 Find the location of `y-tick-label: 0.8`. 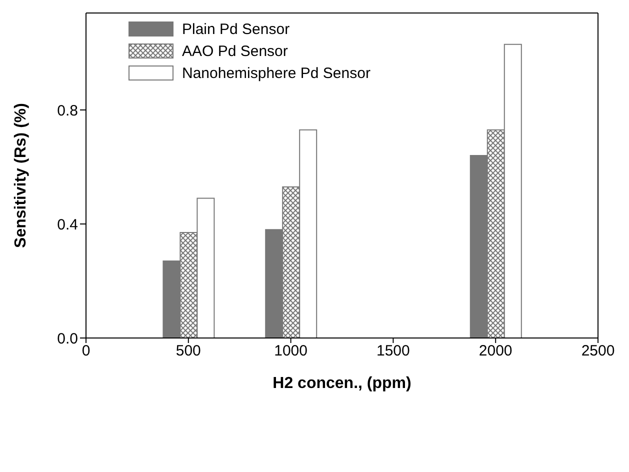

y-tick-label: 0.8 is located at coordinates (67, 111).